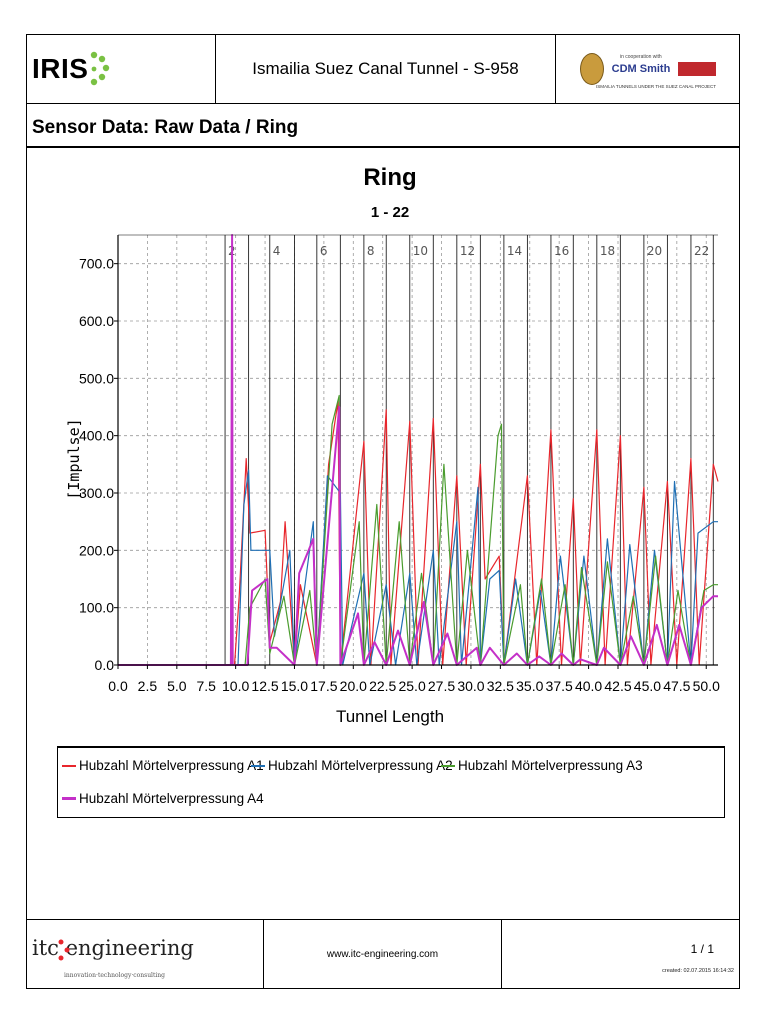 Image resolution: width=768 pixels, height=1024 pixels. Describe the element at coordinates (550, 765) in the screenshot. I see `legend-label-a3: Hubzahl Mörtelverpressung A3` at that location.